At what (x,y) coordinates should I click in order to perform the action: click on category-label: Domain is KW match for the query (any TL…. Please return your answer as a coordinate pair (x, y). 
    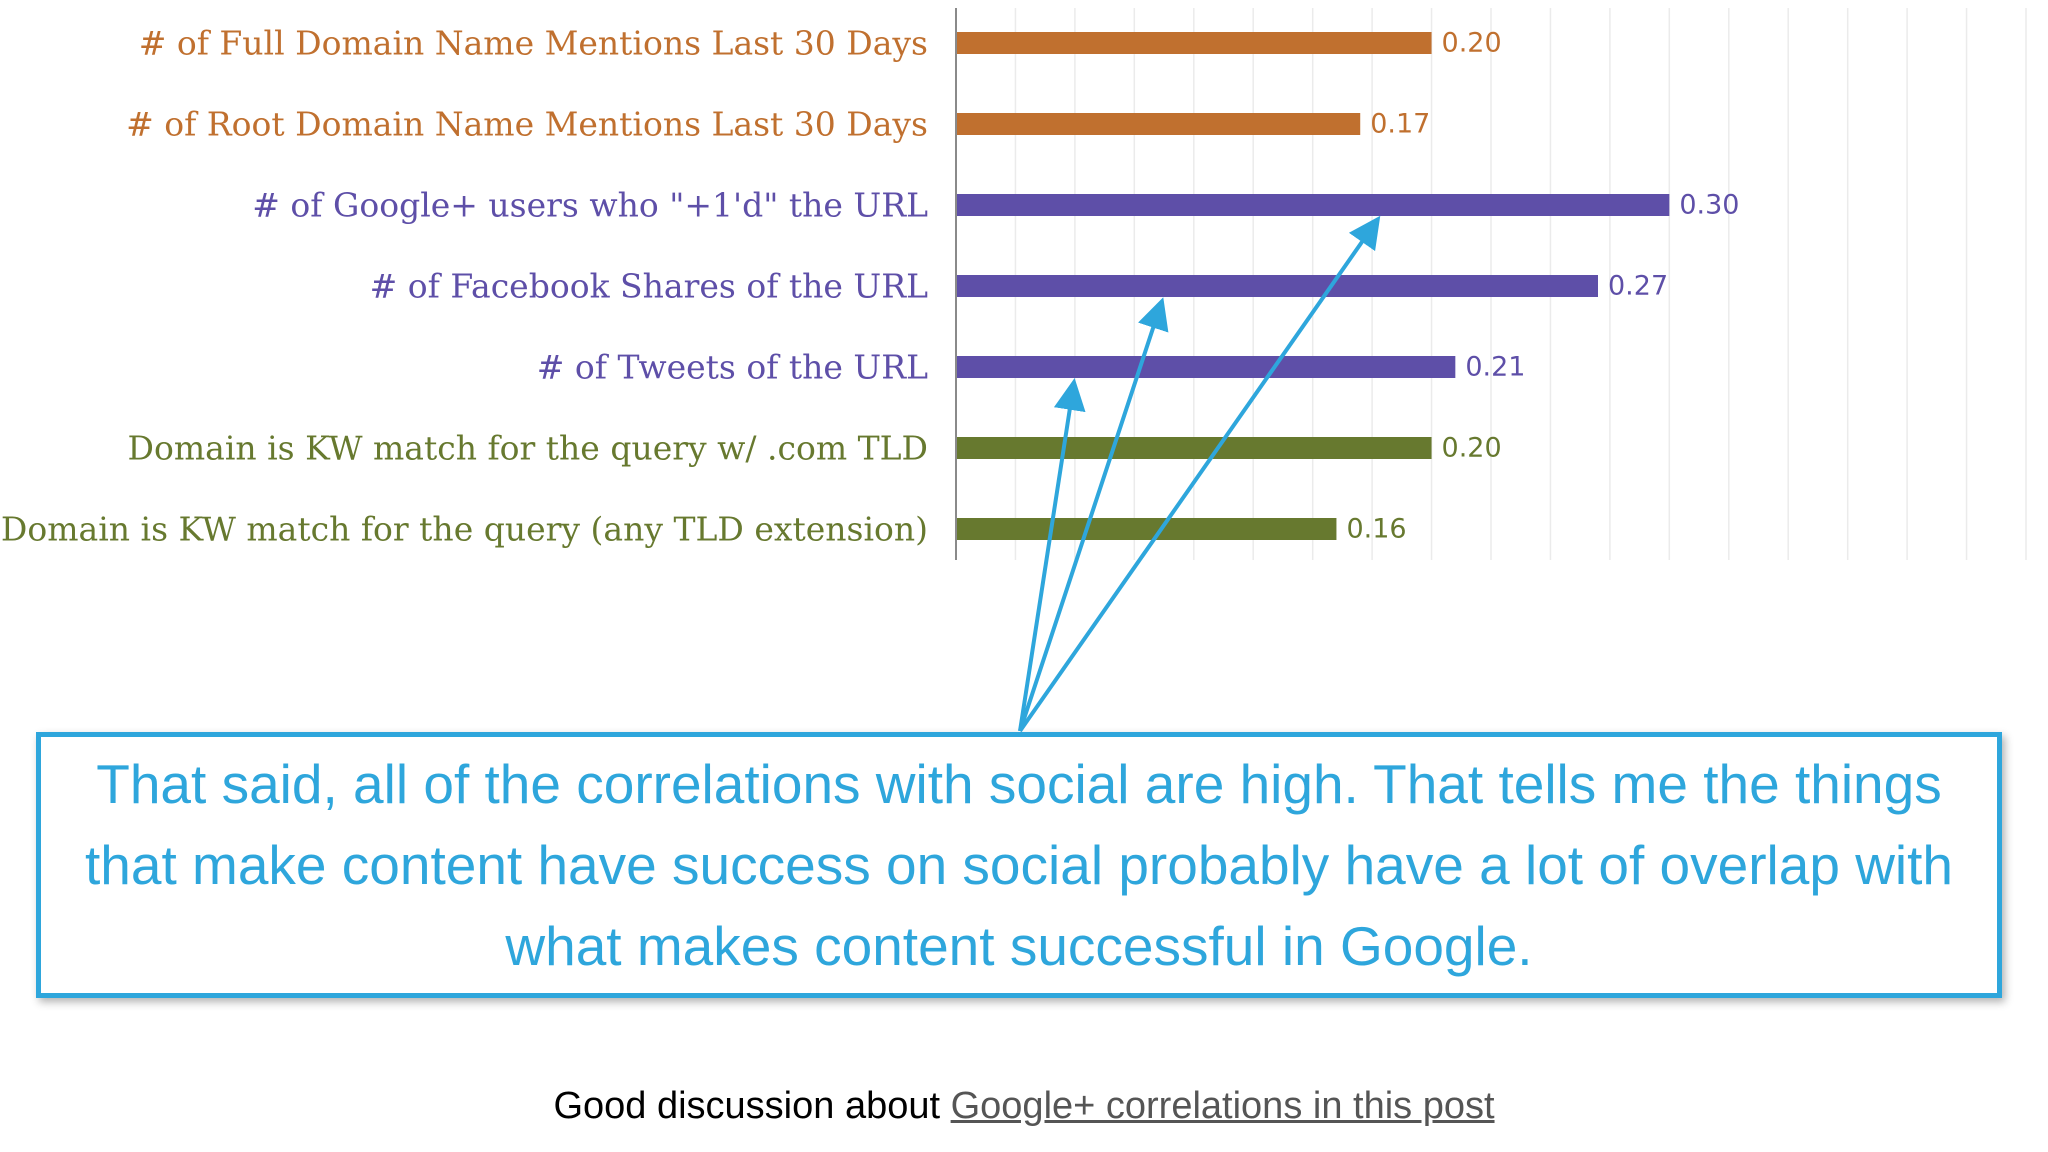
    Looking at the image, I should click on (464, 529).